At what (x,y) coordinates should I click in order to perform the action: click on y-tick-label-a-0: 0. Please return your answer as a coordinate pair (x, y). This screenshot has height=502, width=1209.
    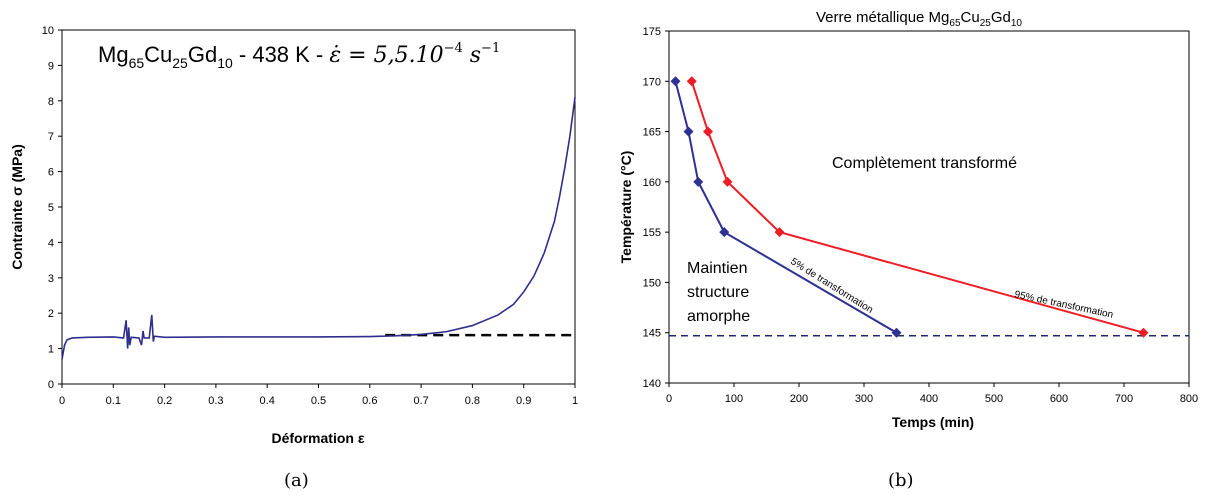
    Looking at the image, I should click on (51, 385).